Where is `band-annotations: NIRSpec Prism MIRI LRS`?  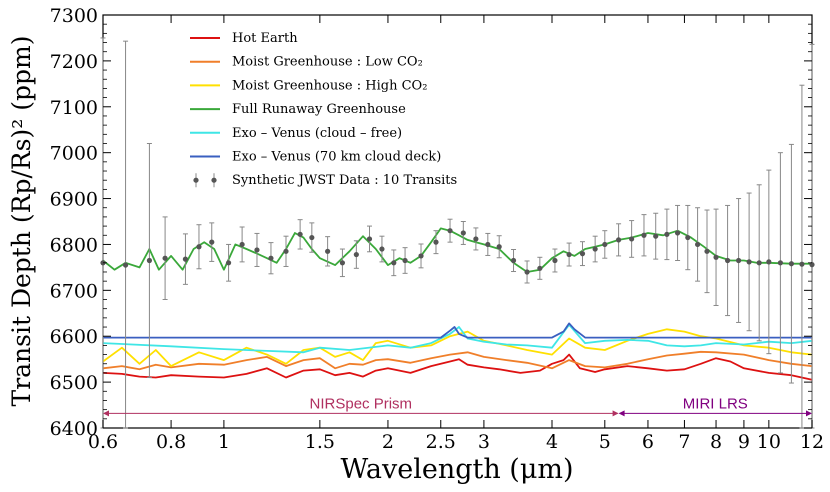 band-annotations: NIRSpec Prism MIRI LRS is located at coordinates (457, 406).